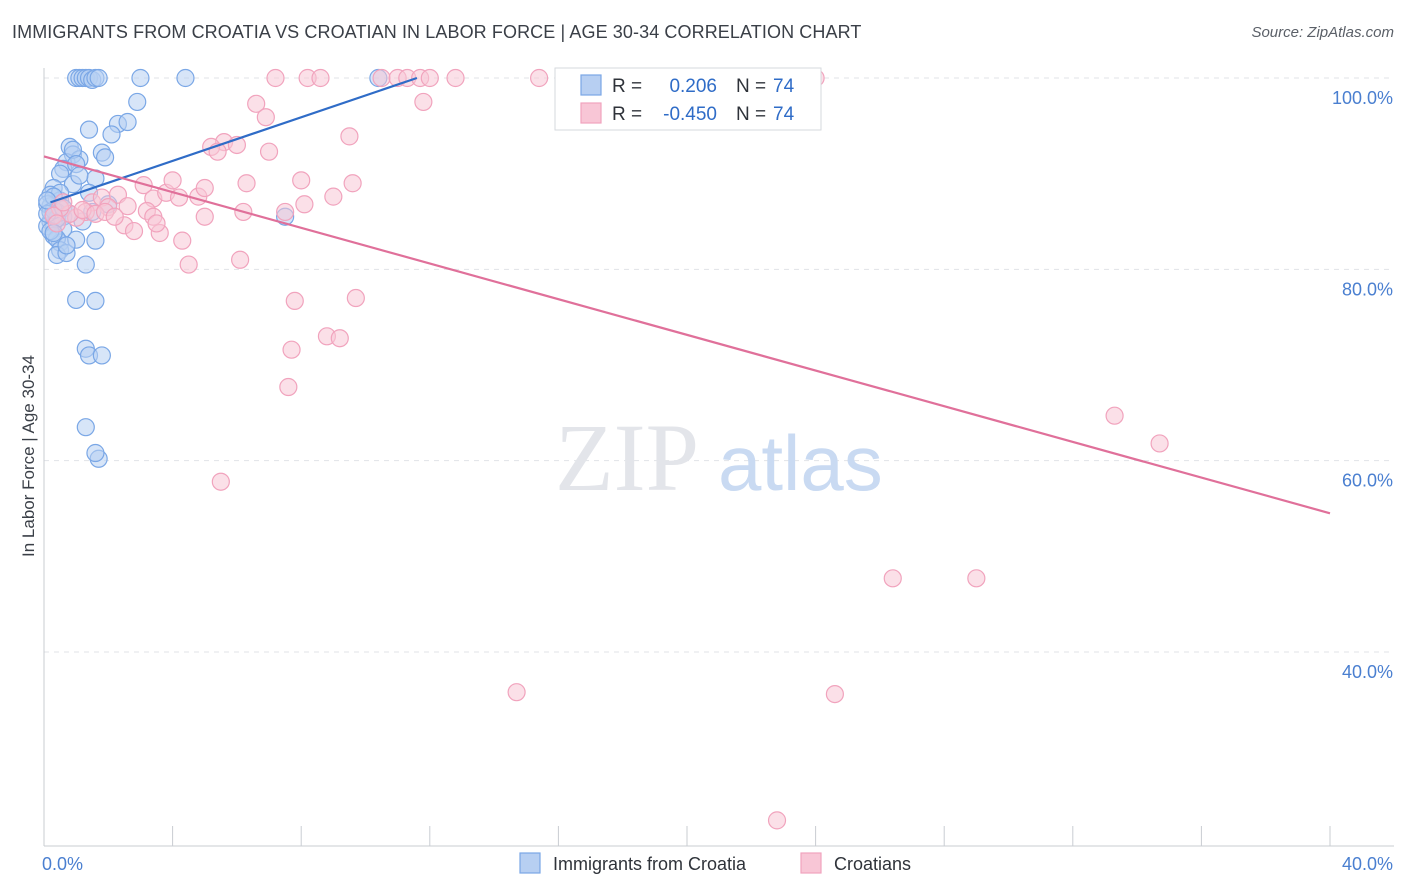  I want to click on bottom-legend-swatch-blue, so click(530, 863).